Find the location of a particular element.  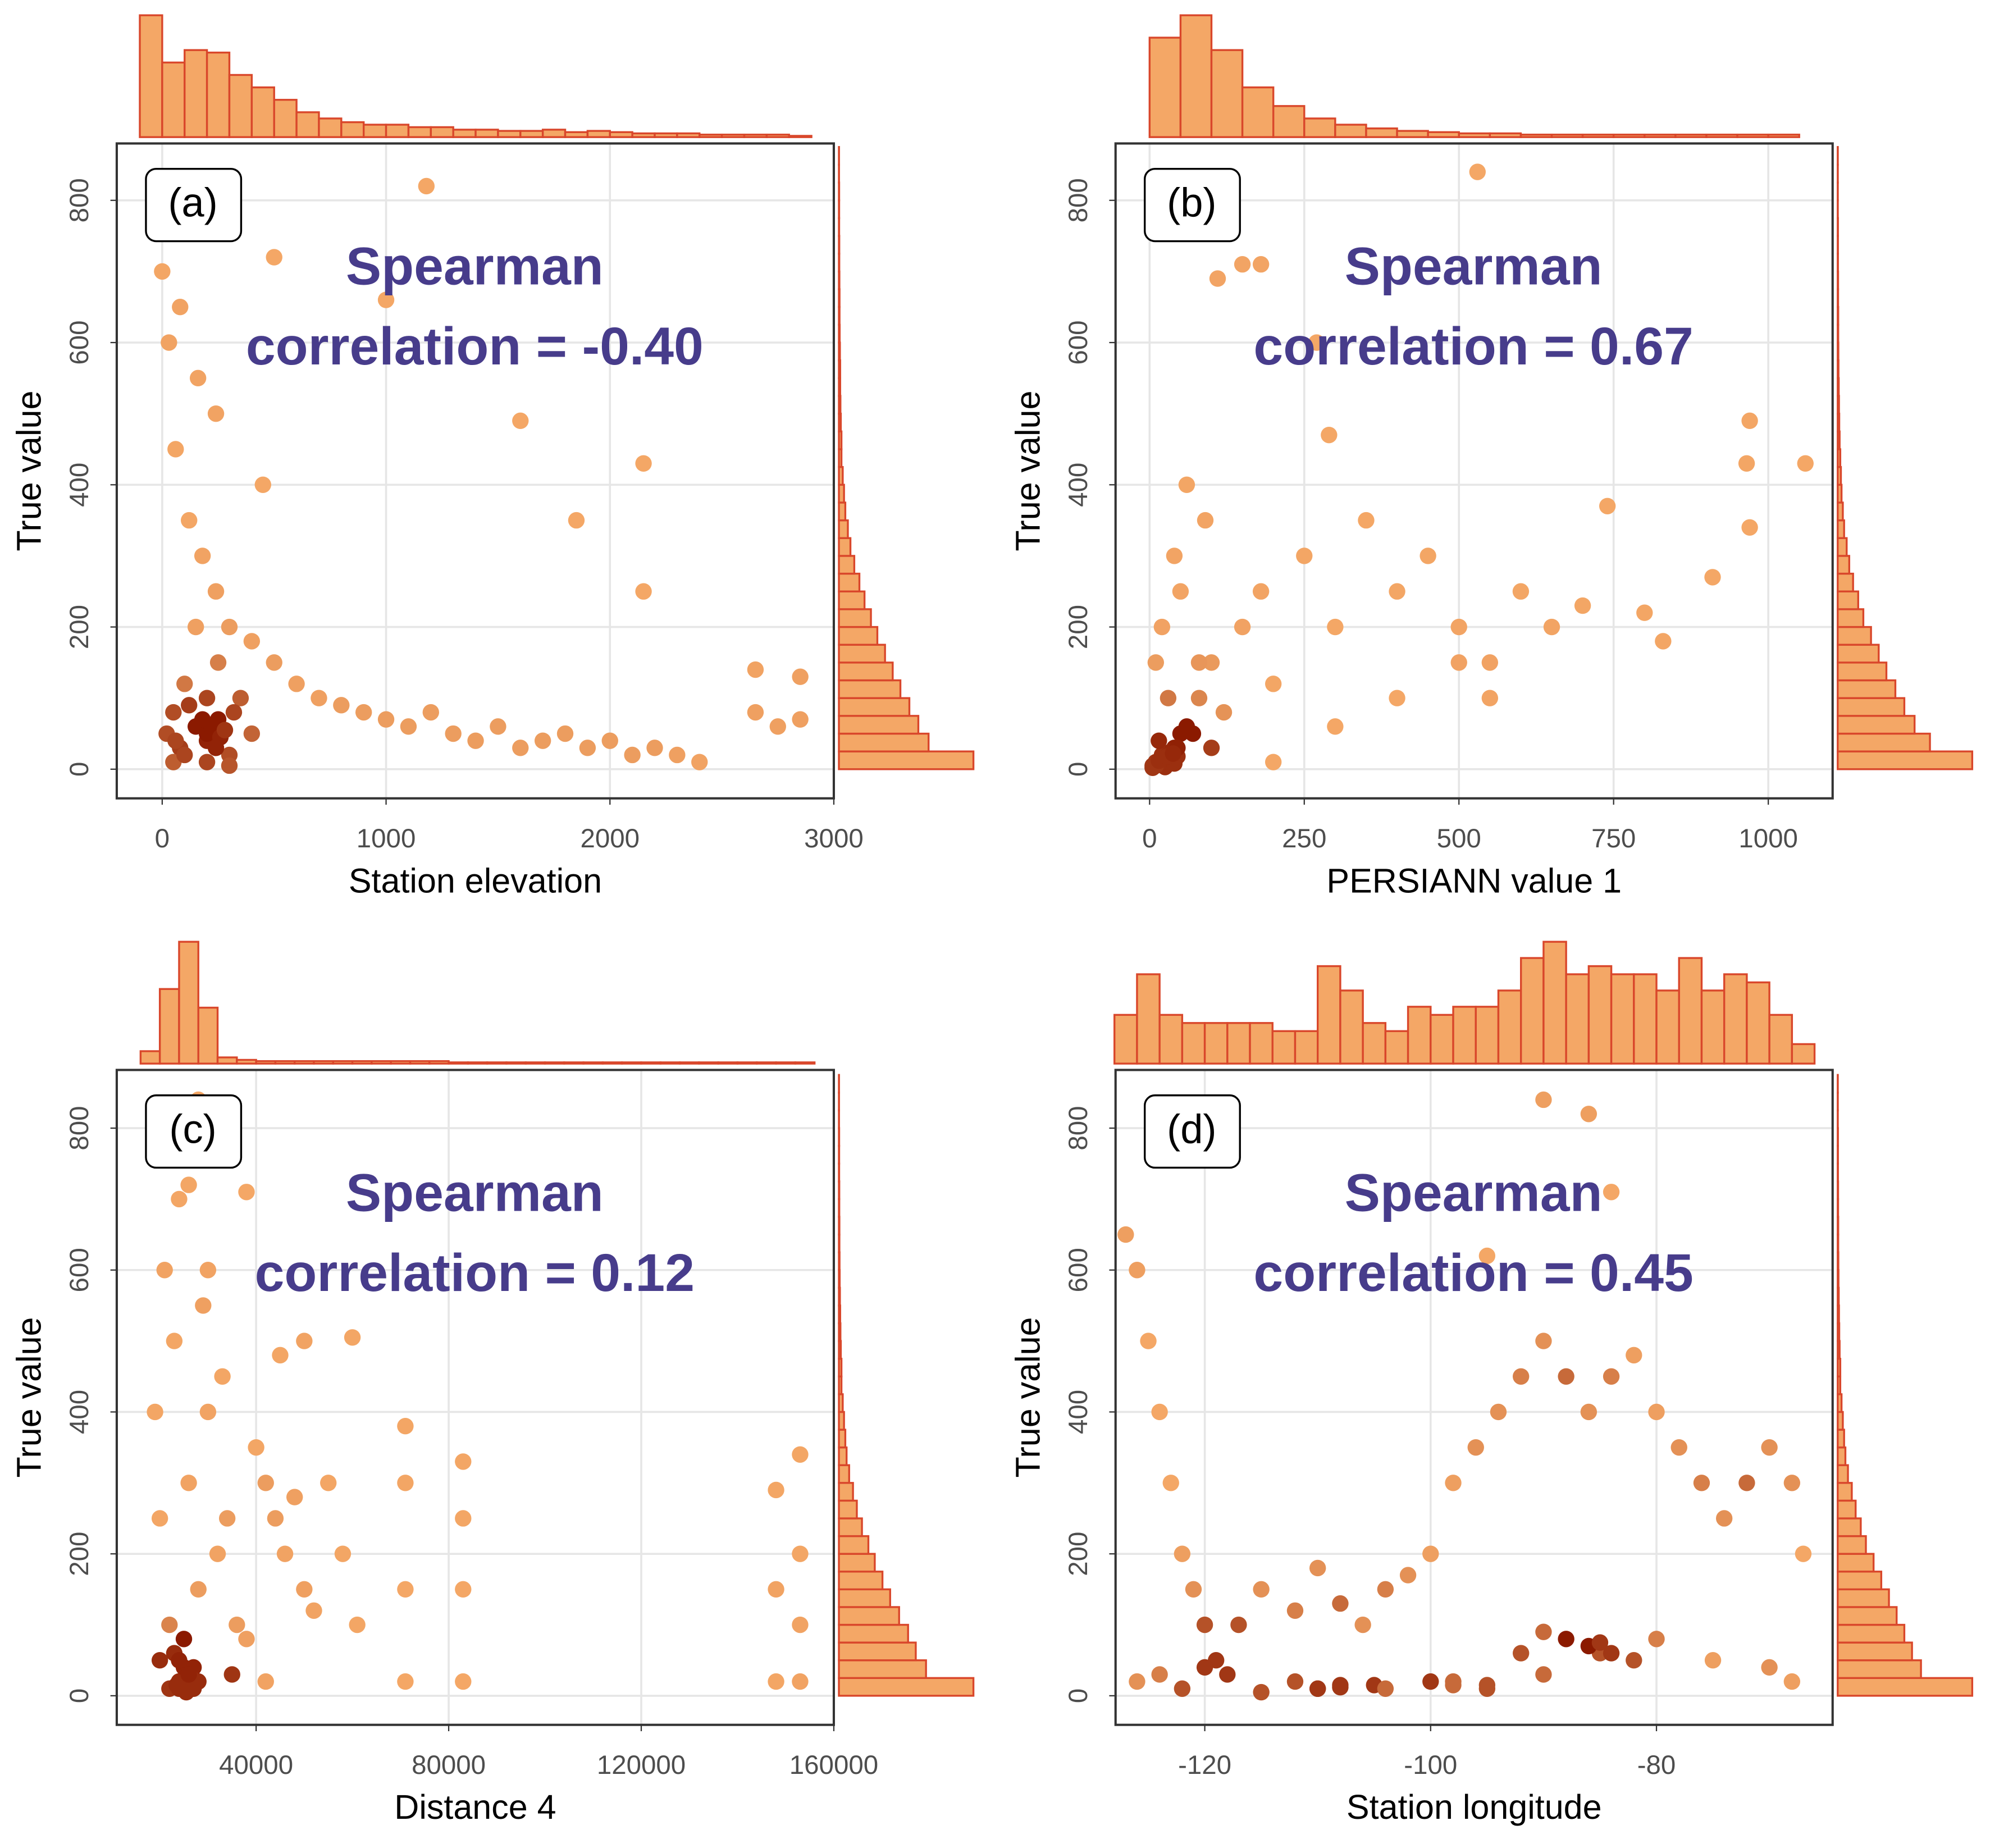

x-tick-label: 0 is located at coordinates (1149, 839).